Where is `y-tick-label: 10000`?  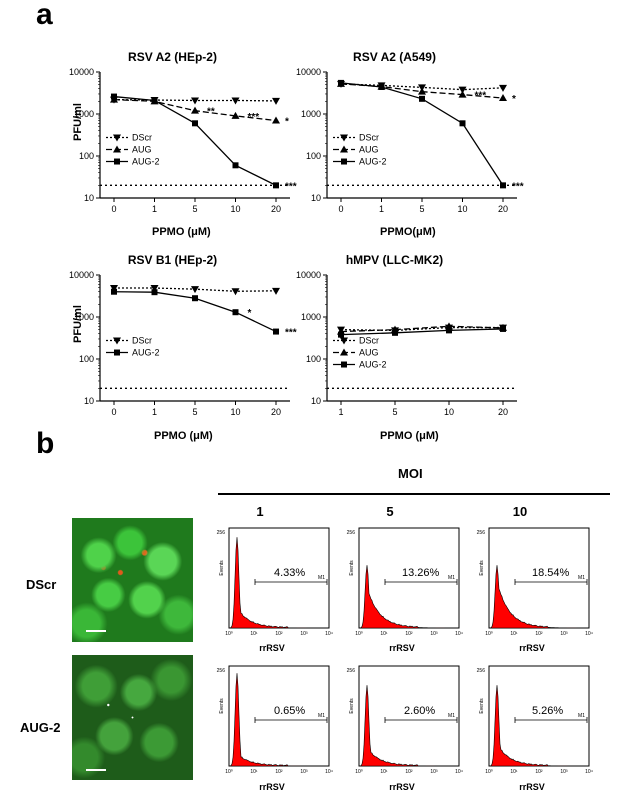 y-tick-label: 10000 is located at coordinates (308, 275).